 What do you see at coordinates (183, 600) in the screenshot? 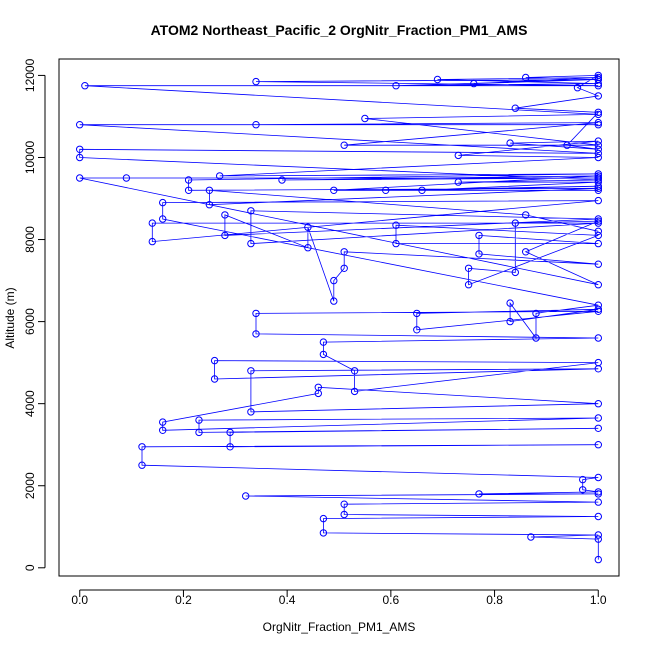
I see `x-tick-label: 0.2` at bounding box center [183, 600].